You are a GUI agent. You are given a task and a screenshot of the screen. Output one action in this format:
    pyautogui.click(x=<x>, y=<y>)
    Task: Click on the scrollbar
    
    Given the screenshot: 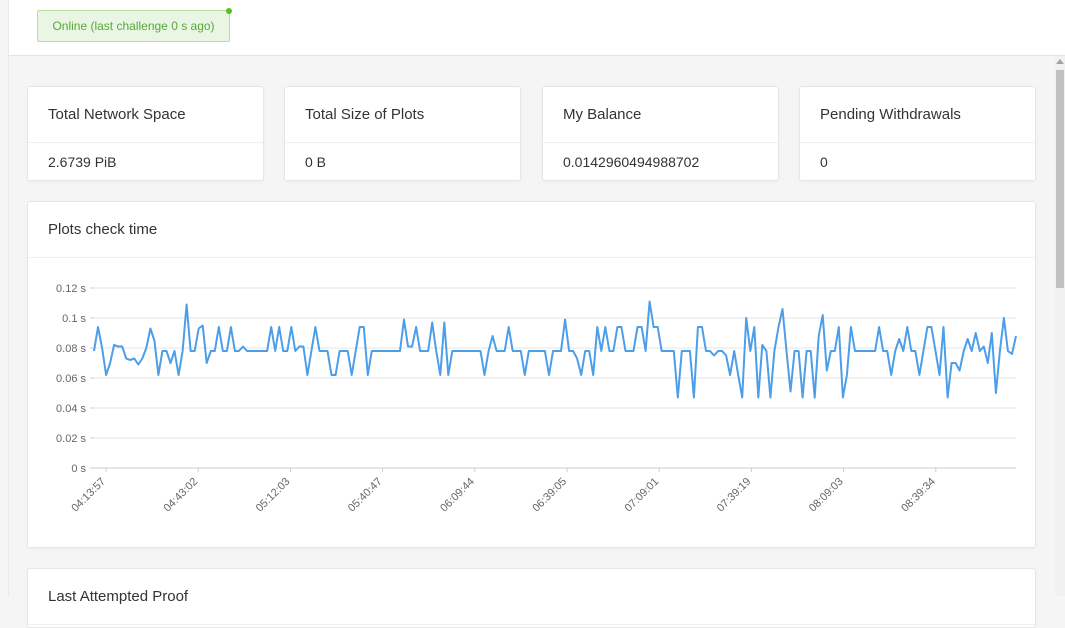 What is the action you would take?
    pyautogui.click(x=1060, y=326)
    